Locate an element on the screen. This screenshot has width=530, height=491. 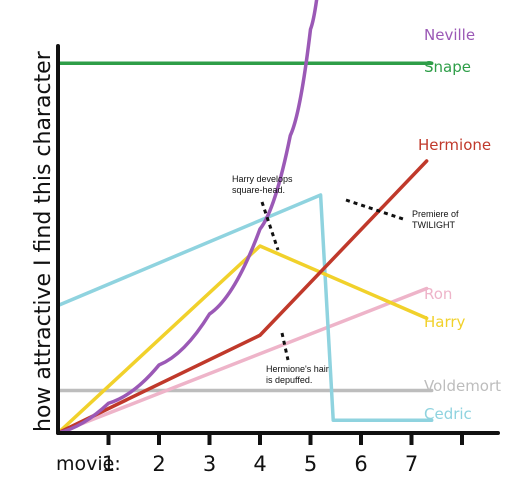
annotation-3: Hermione's hair is depuffed. is located at coordinates (297, 374).